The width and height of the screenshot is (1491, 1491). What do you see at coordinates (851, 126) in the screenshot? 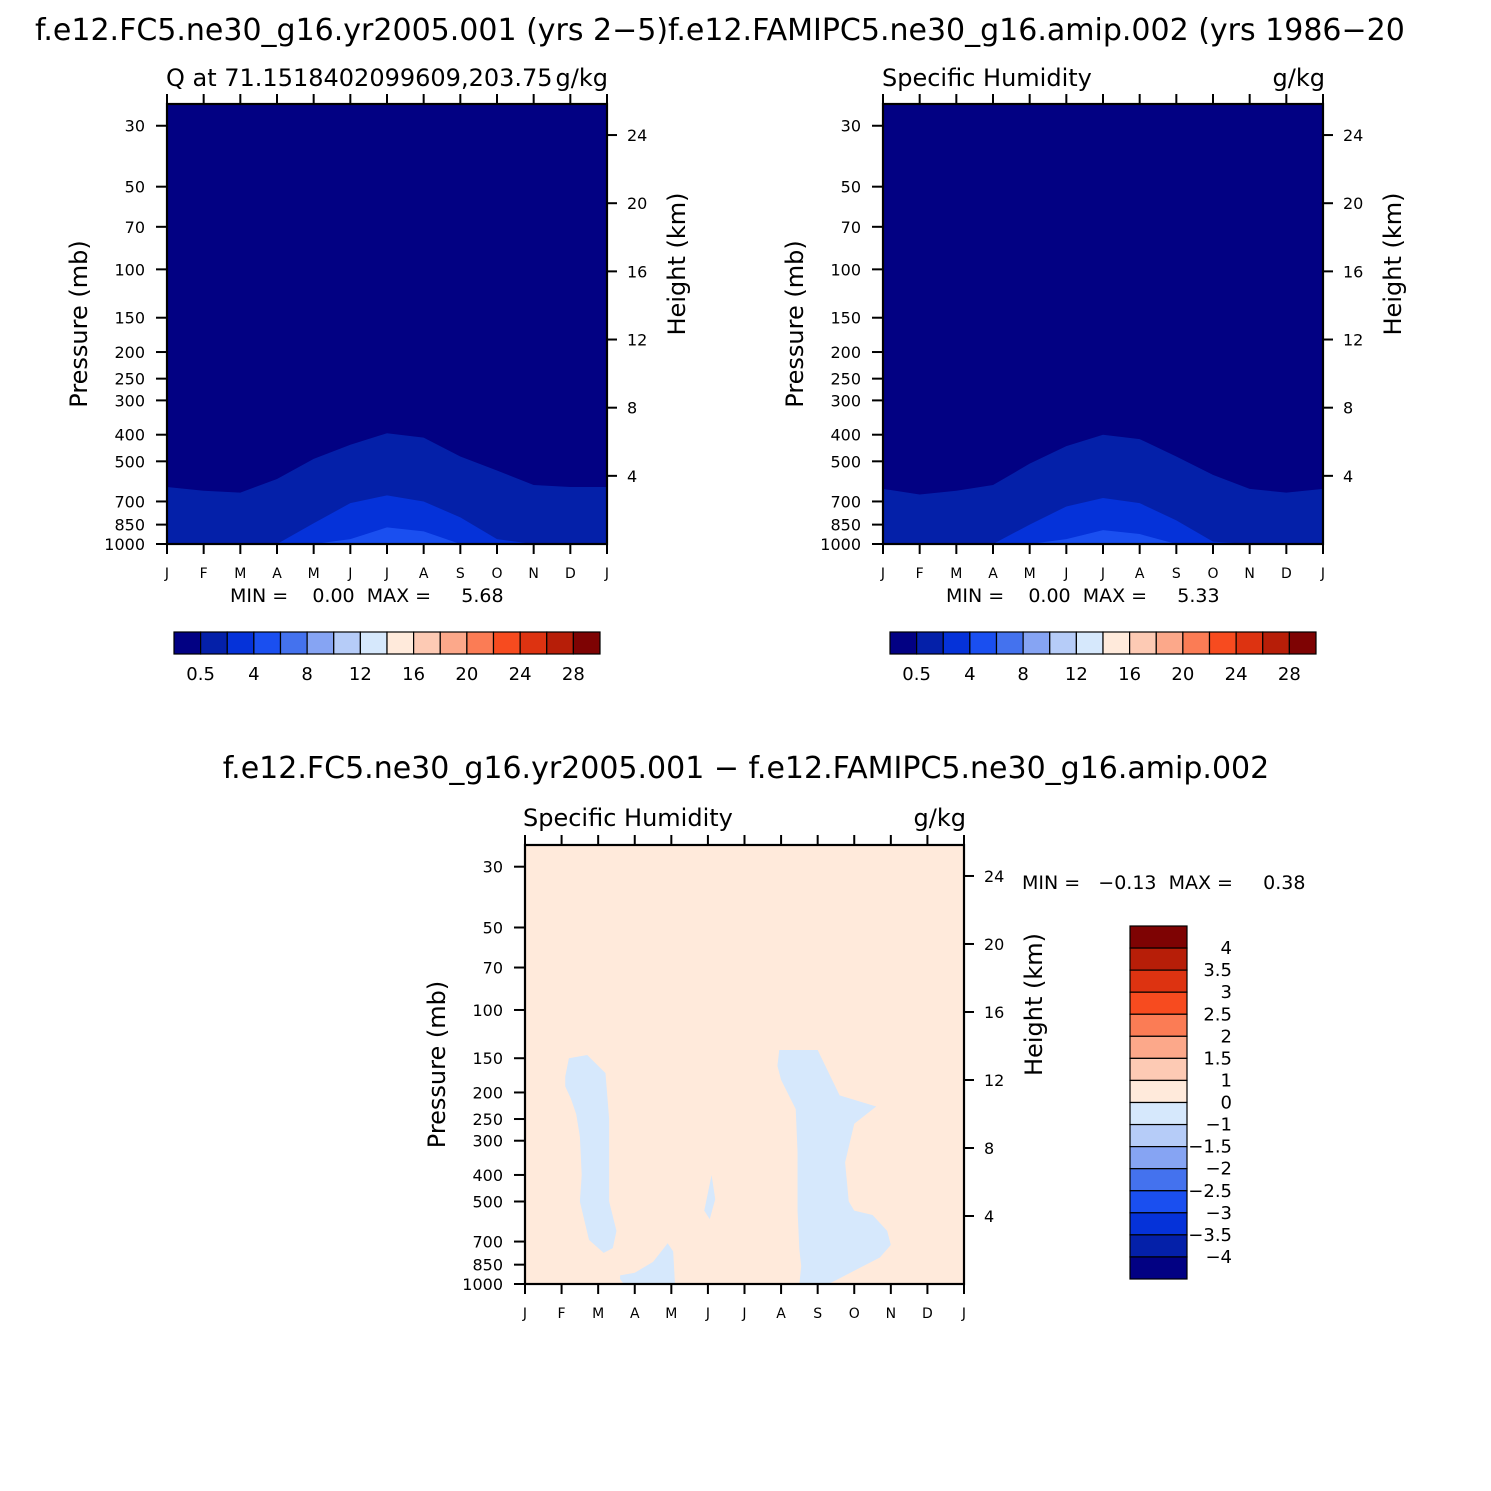
I see `panel-2-pressure-label: 30` at bounding box center [851, 126].